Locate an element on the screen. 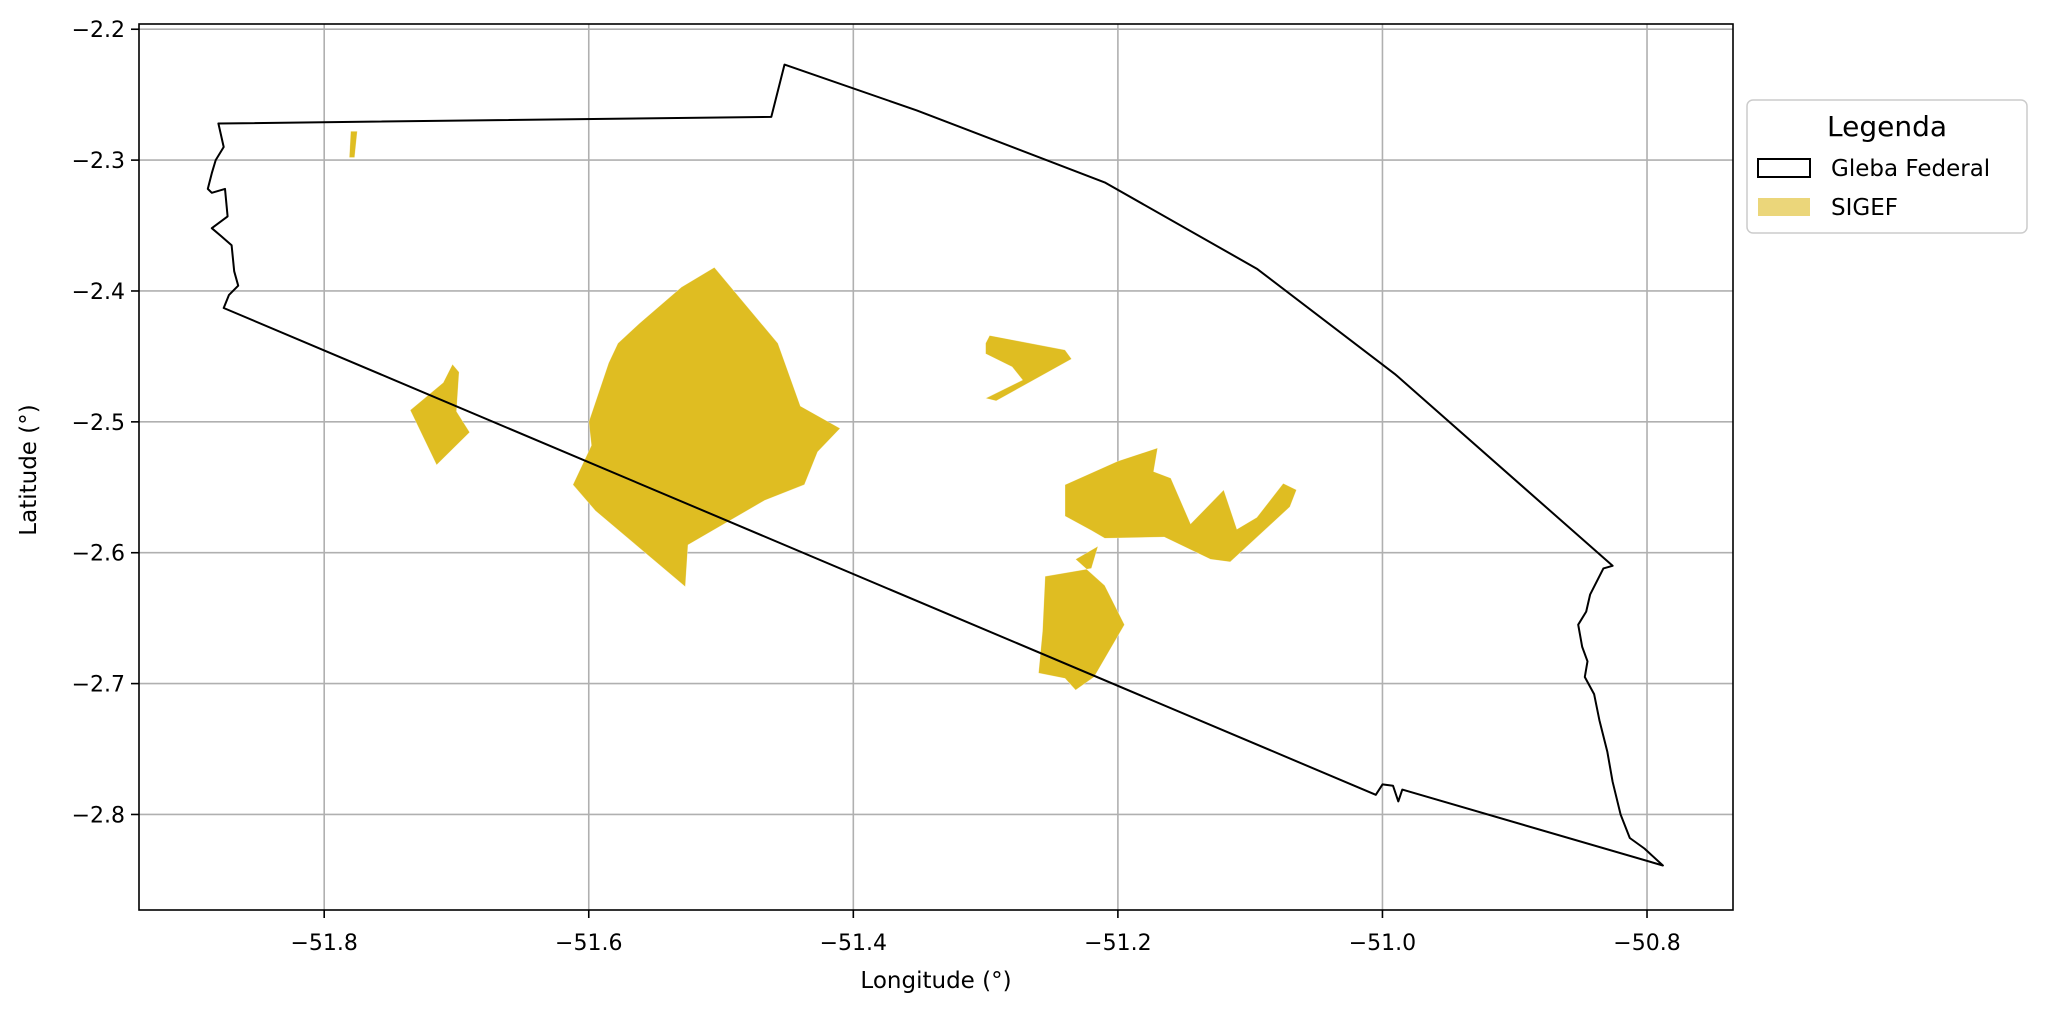 The height and width of the screenshot is (1012, 2045). x-tick-labels: −51.8 −51.6 −51.4 −51.2 −51.0 −50.8 is located at coordinates (985, 943).